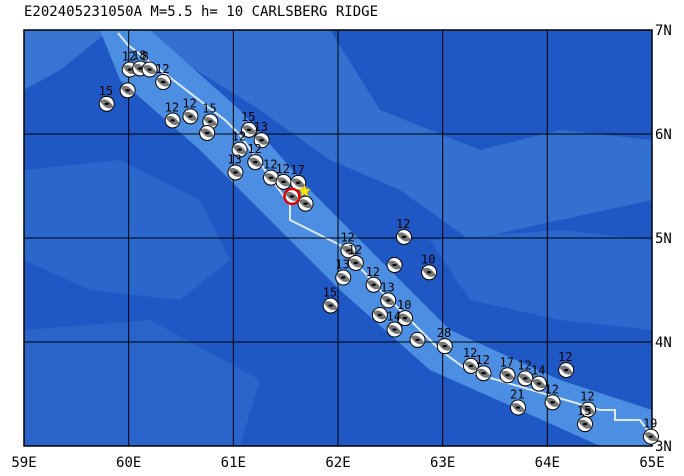 Image resolution: width=684 pixels, height=476 pixels. I want to click on depth-label: 8, so click(145, 57).